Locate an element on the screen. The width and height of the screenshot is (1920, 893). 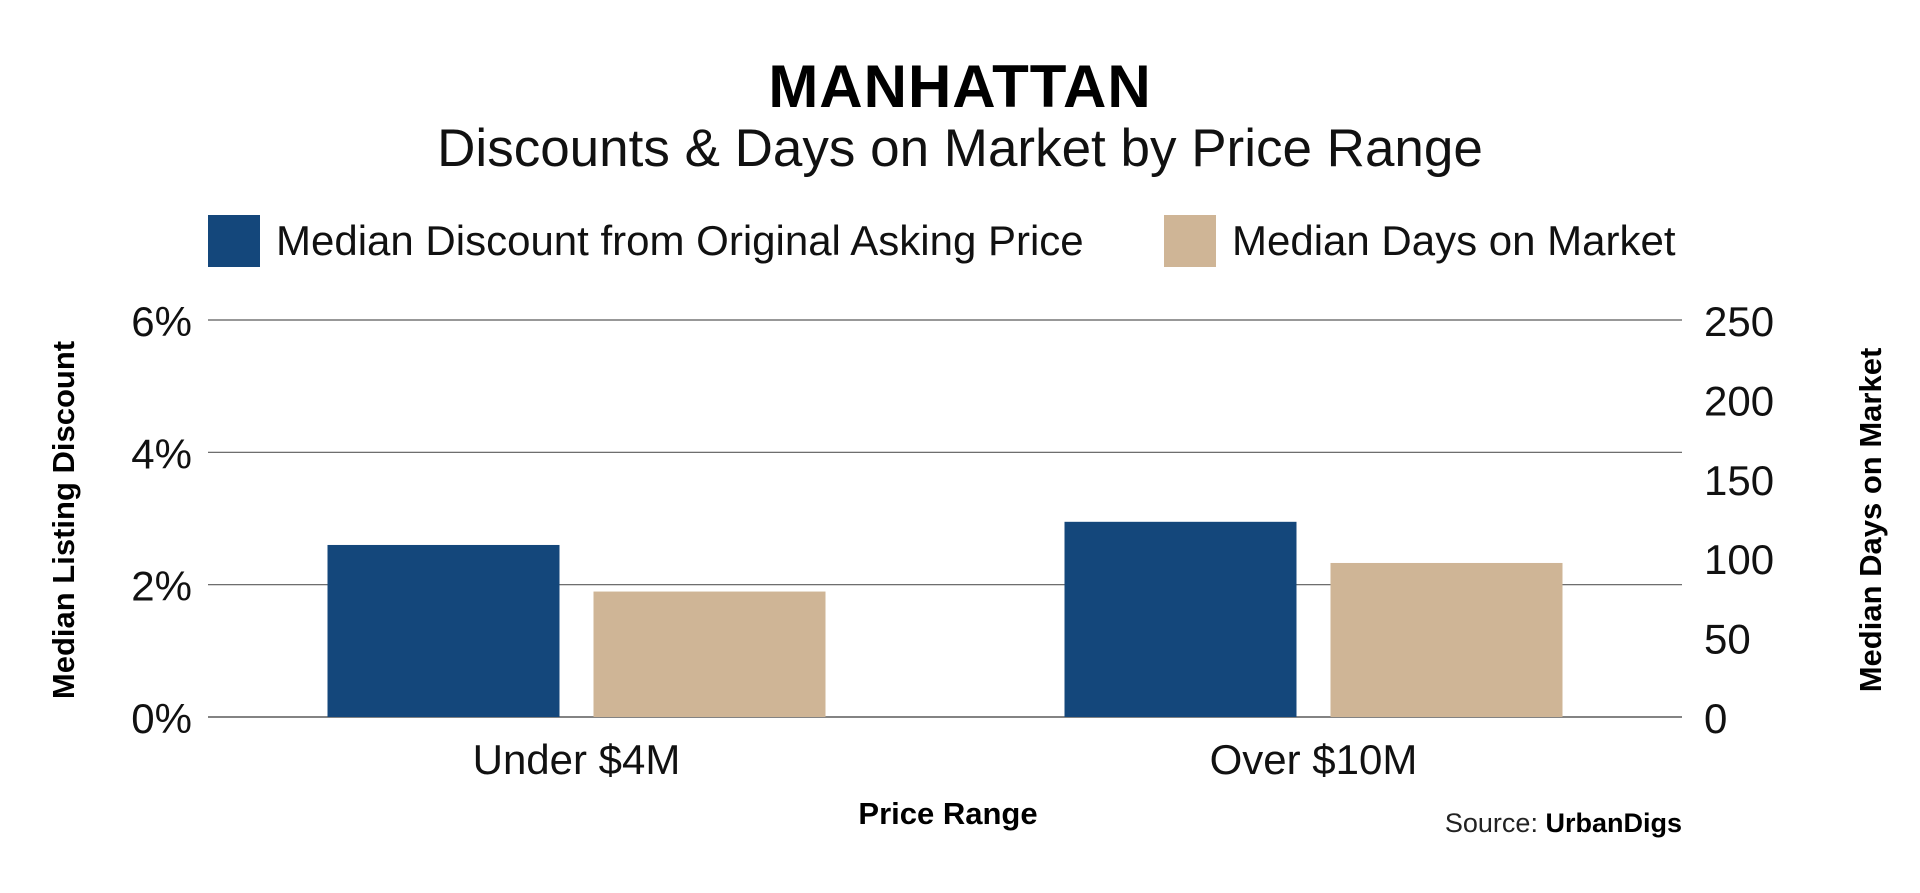
source-prefix: Source: is located at coordinates (1491, 823).